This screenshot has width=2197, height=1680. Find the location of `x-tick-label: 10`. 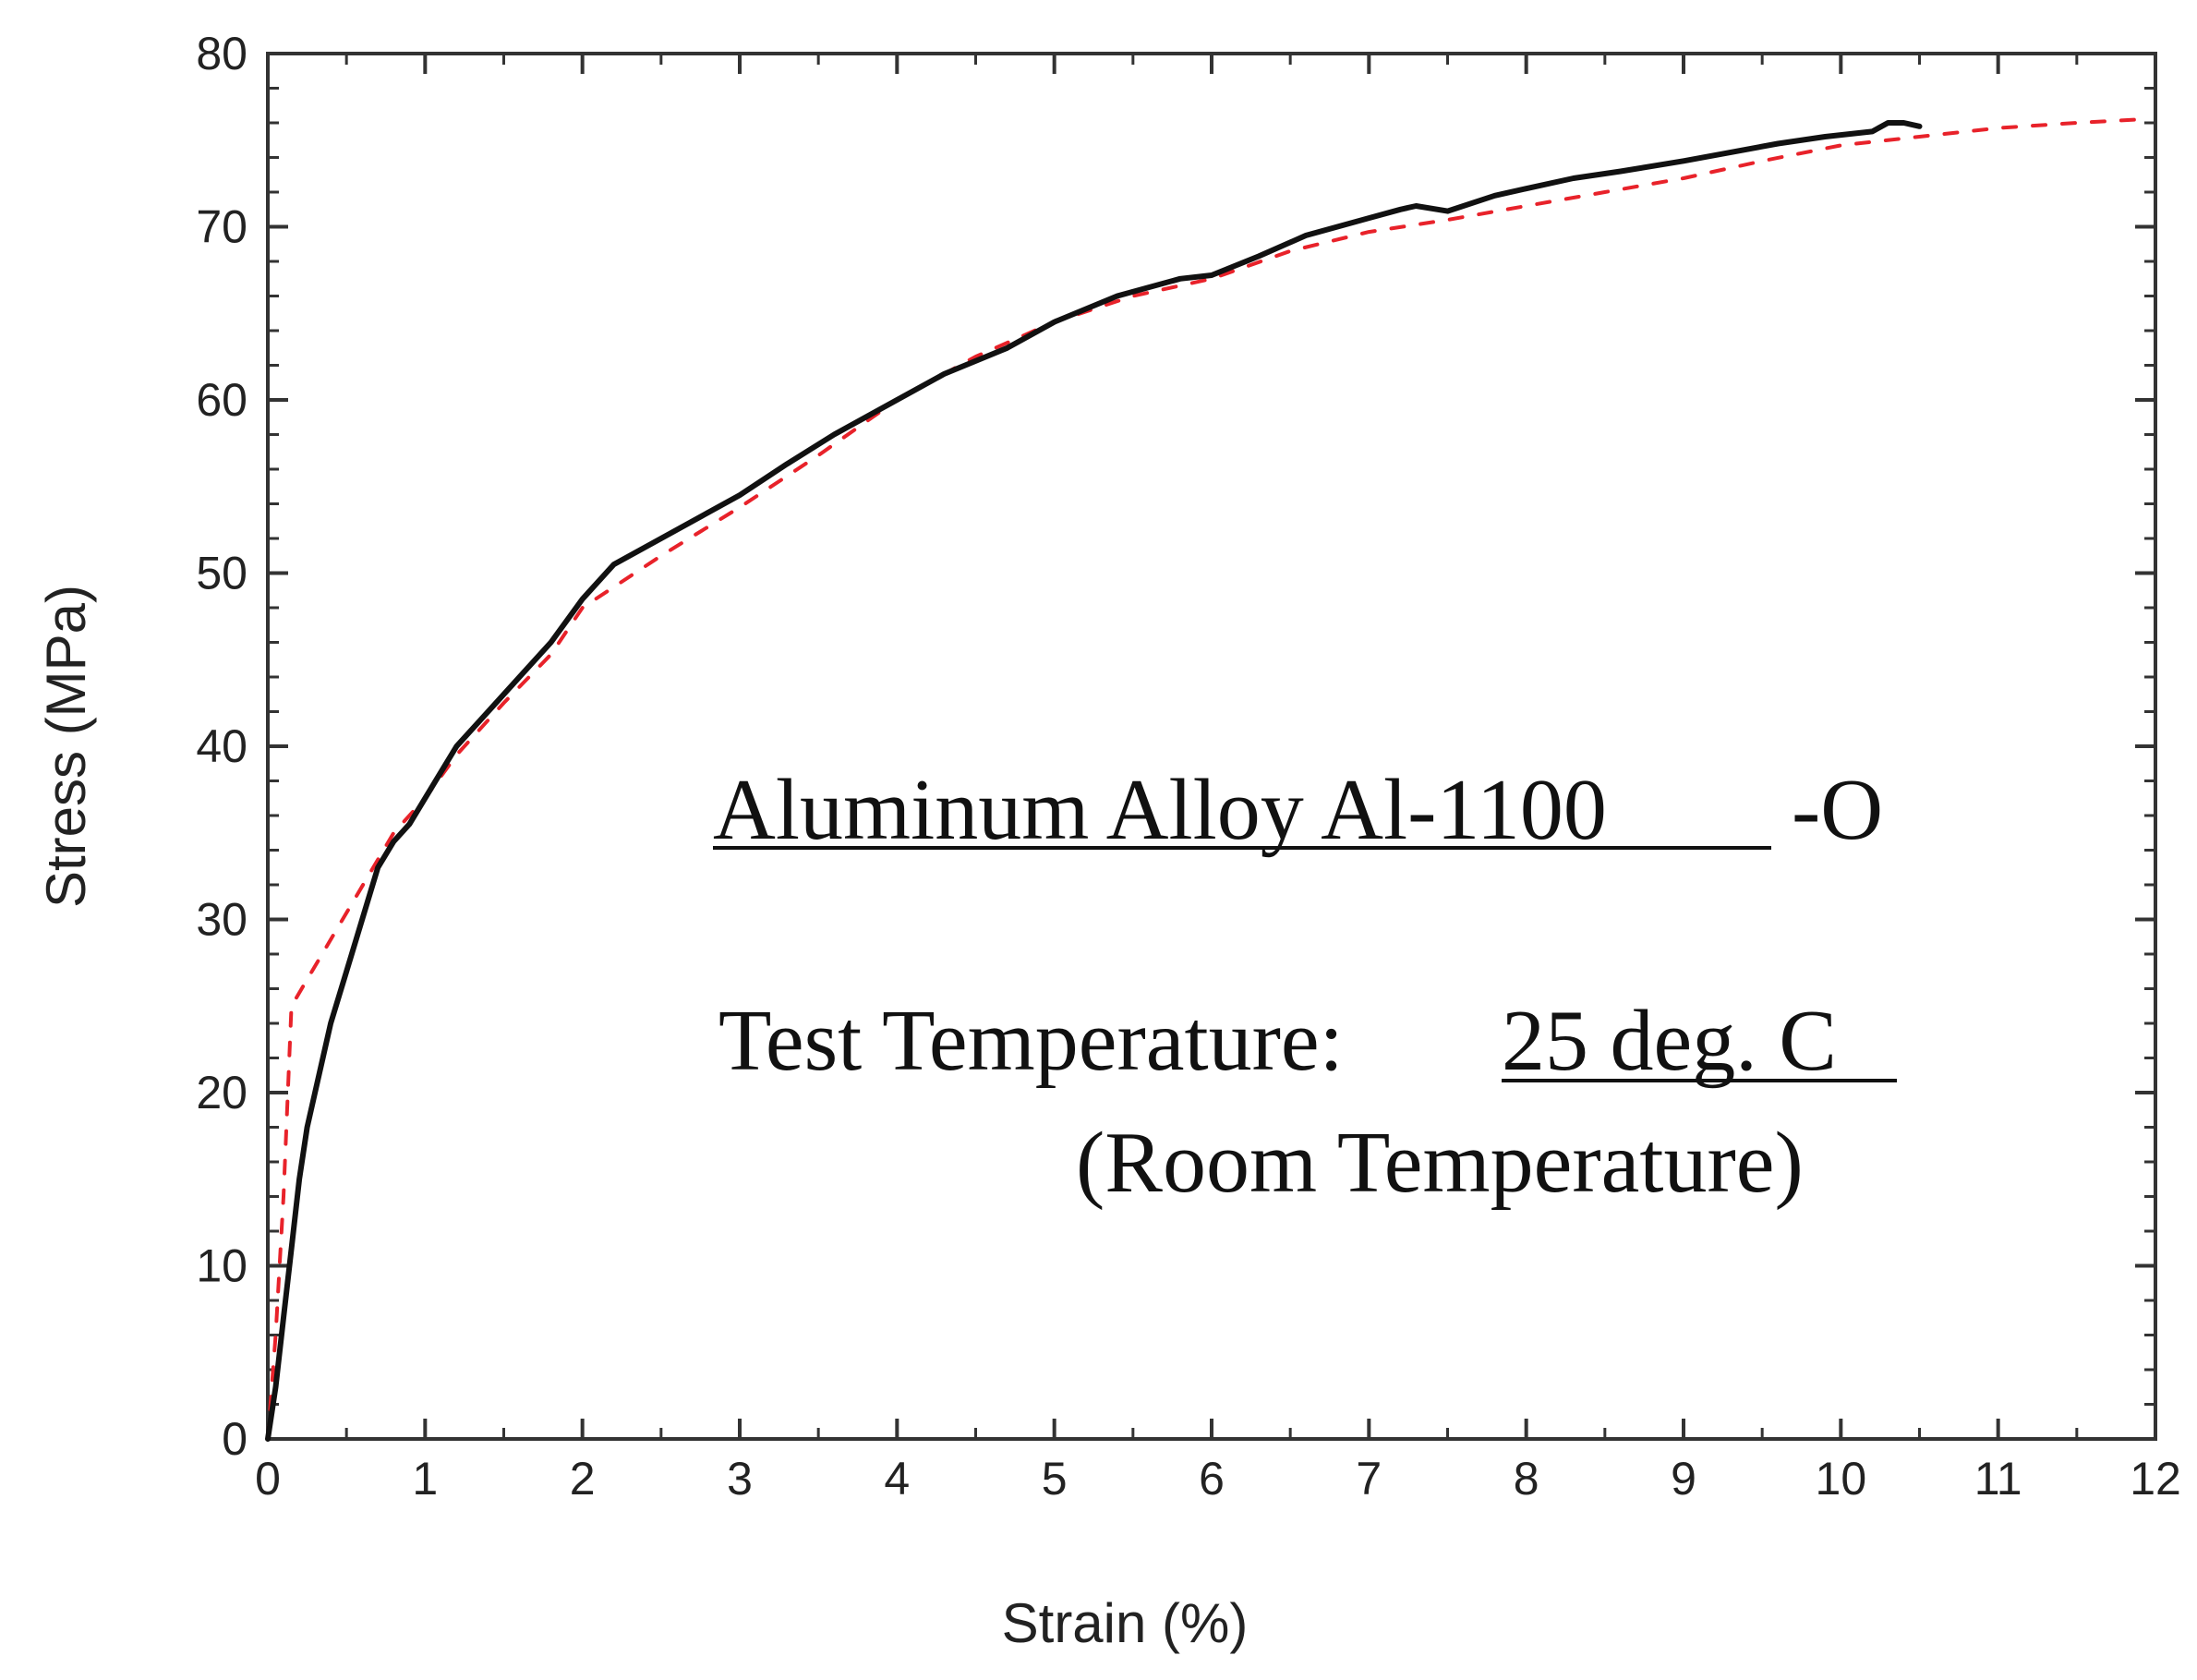

x-tick-label: 10 is located at coordinates (1841, 1479).